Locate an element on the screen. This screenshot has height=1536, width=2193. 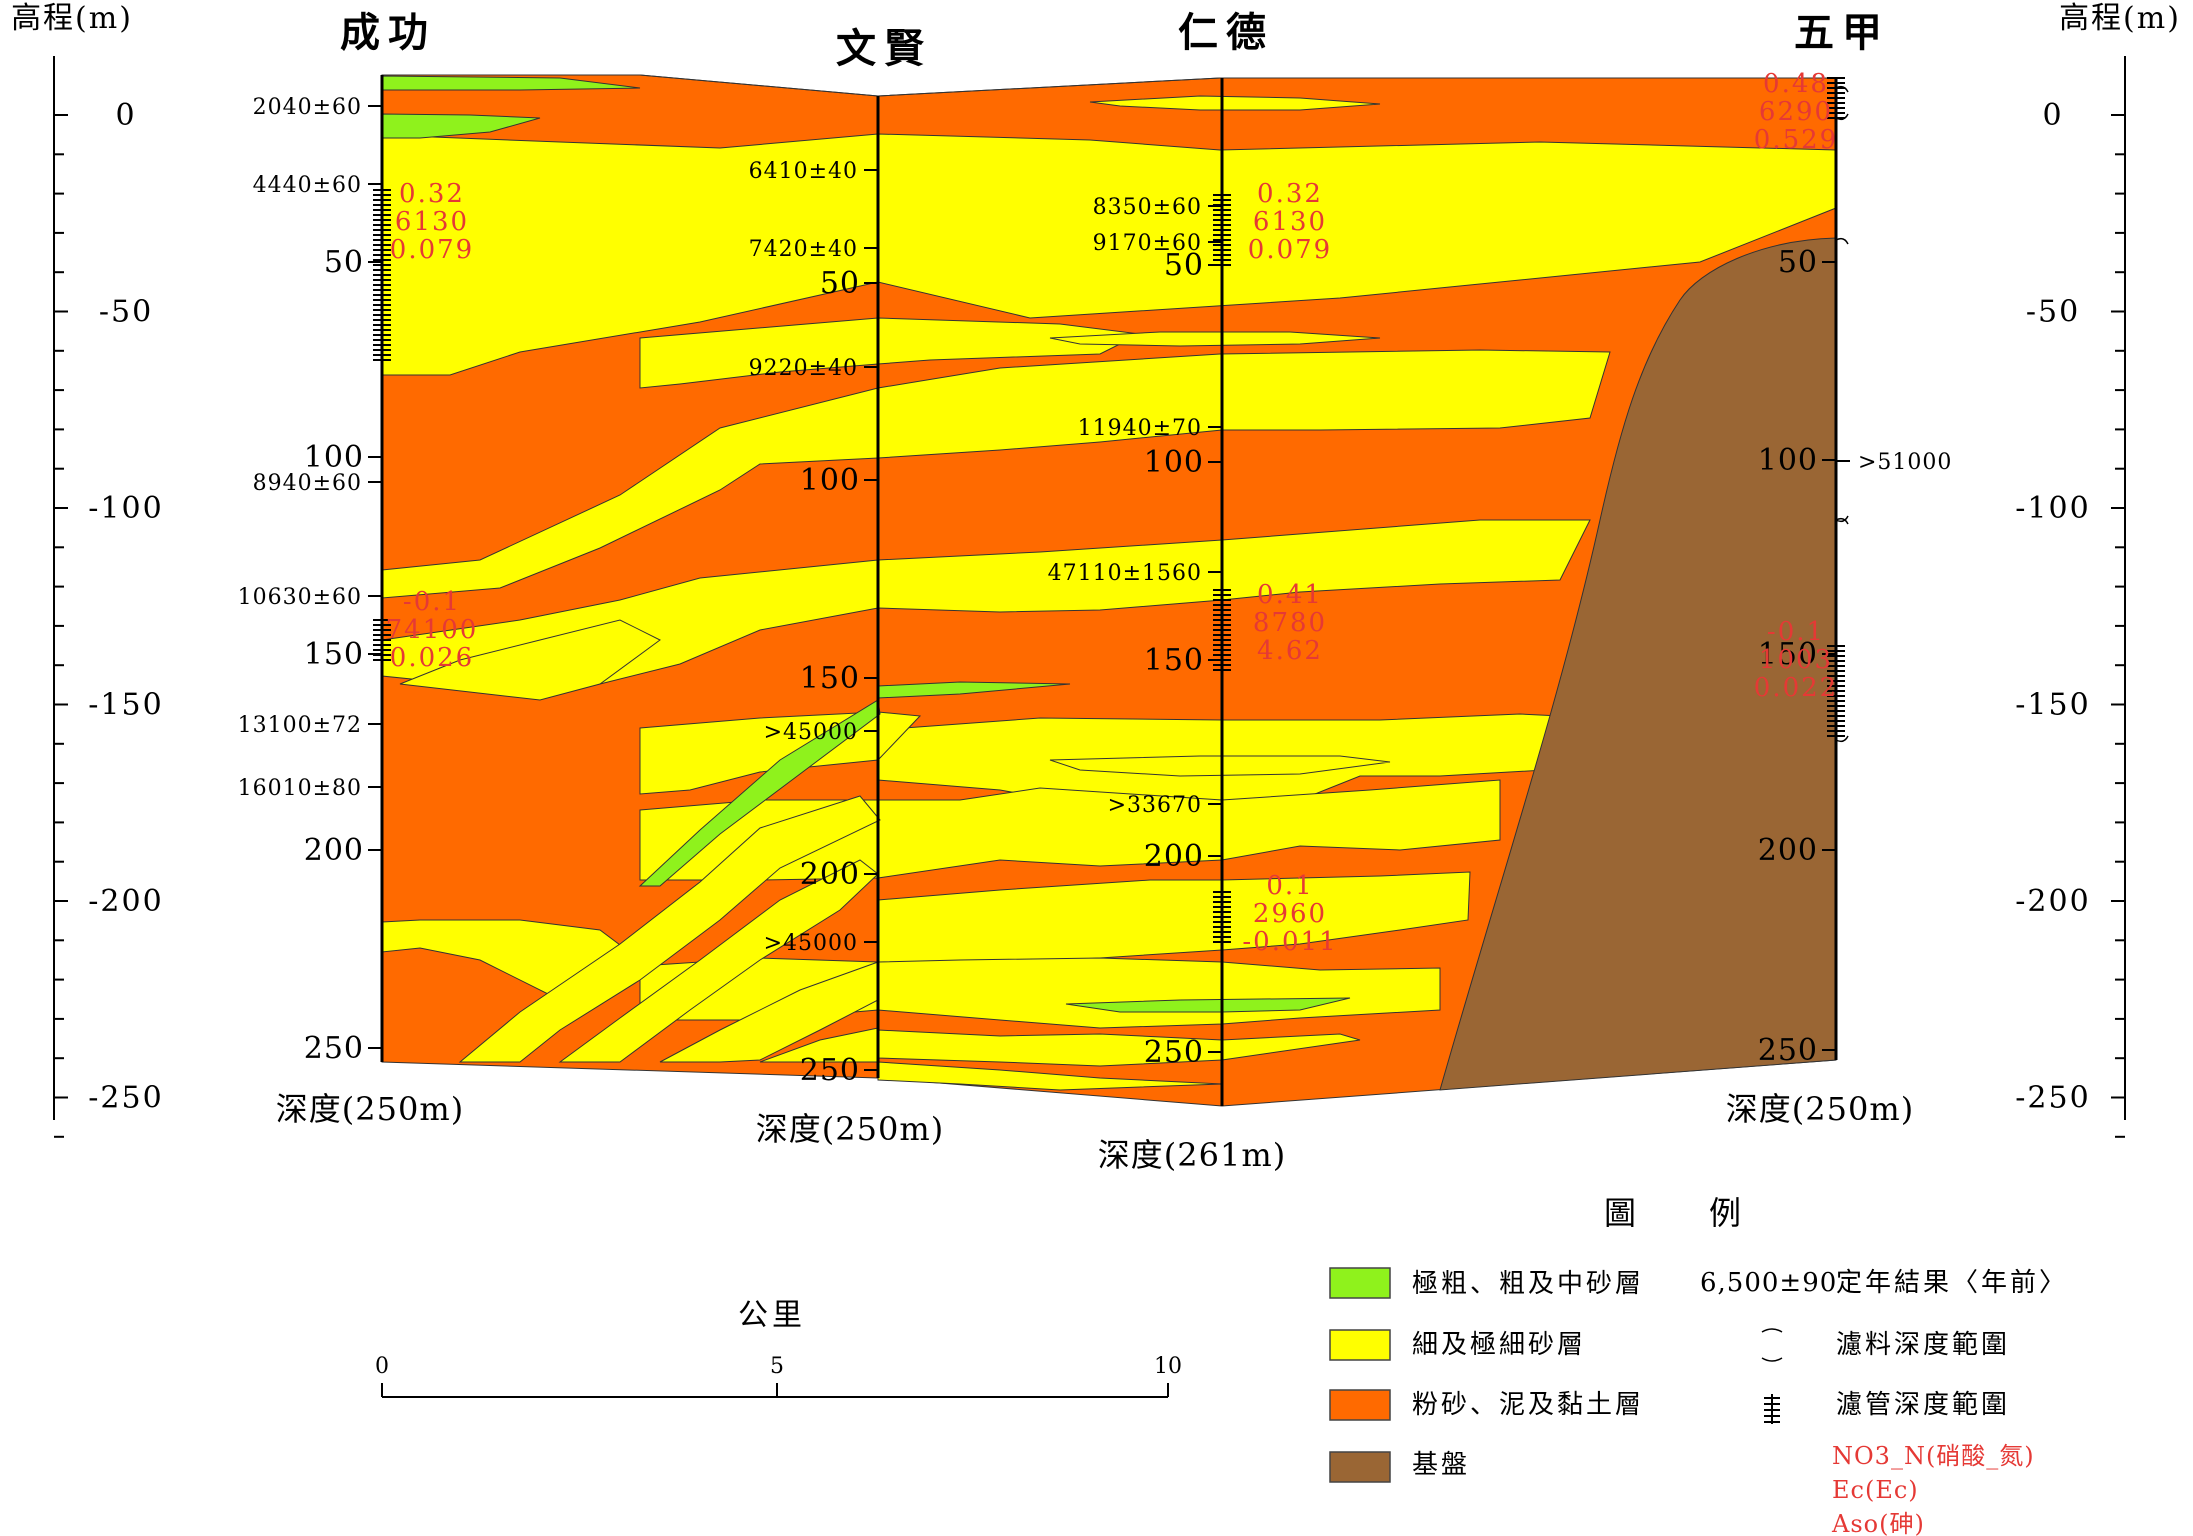
scale-tick-10: 10 is located at coordinates (1168, 1366).